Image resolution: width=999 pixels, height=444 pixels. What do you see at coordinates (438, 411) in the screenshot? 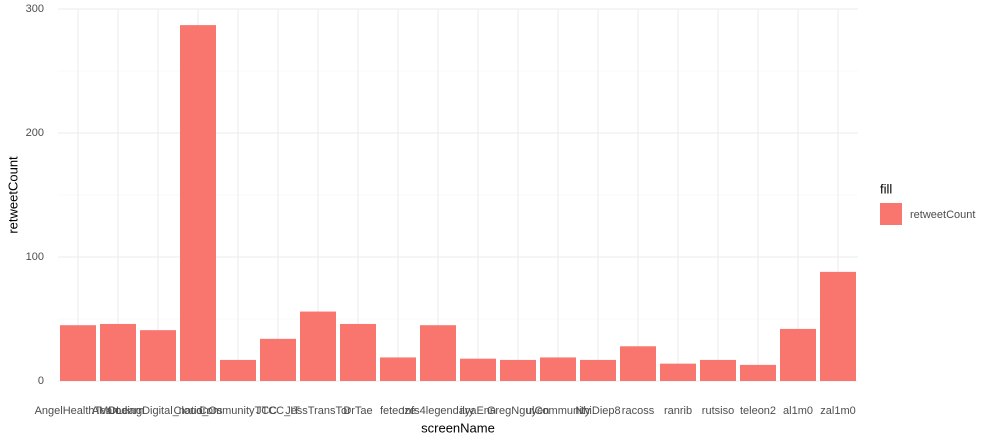
I see `x-tick-label: Infs4legendary` at bounding box center [438, 411].